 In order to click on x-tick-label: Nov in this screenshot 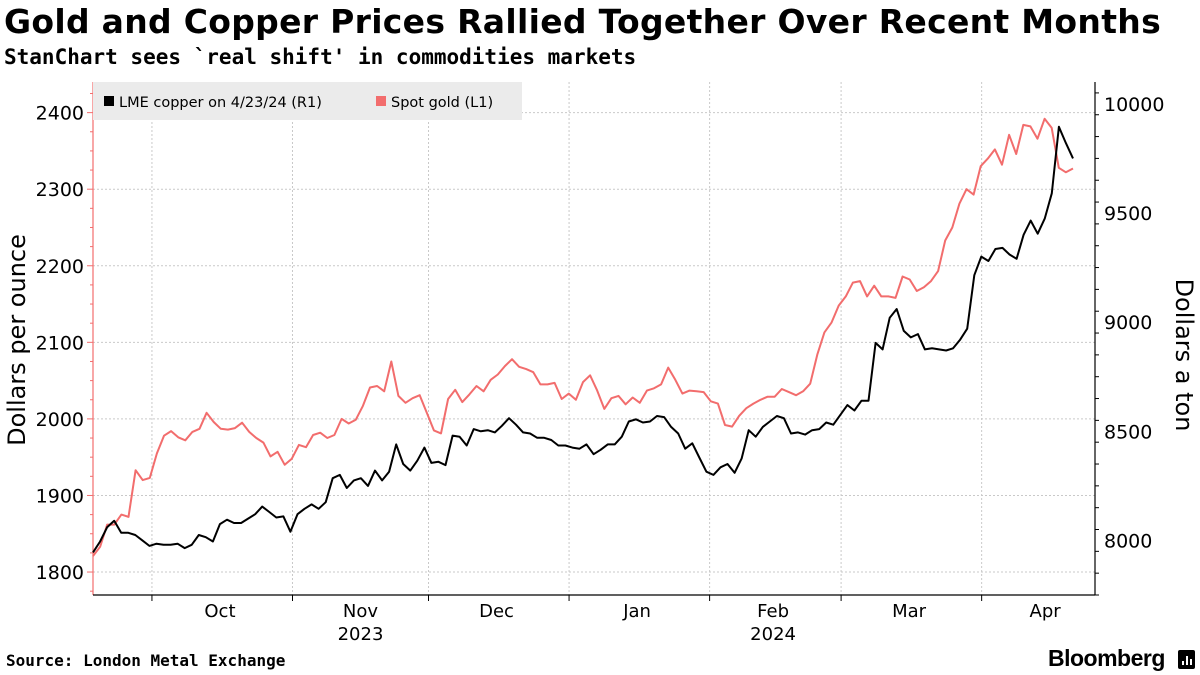, I will do `click(360, 611)`.